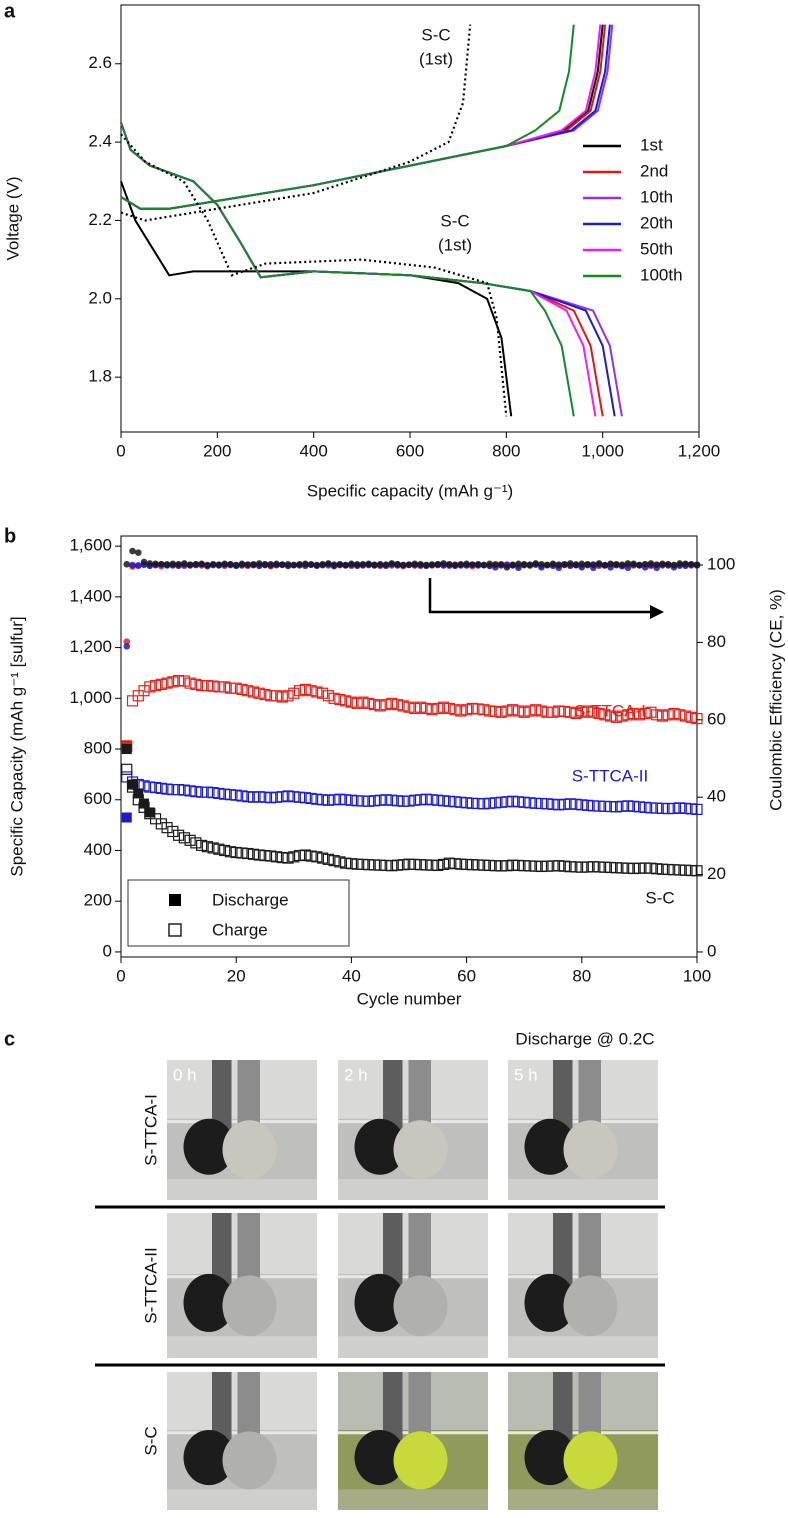 This screenshot has height=1518, width=788. I want to click on row-label: S-C, so click(150, 1440).